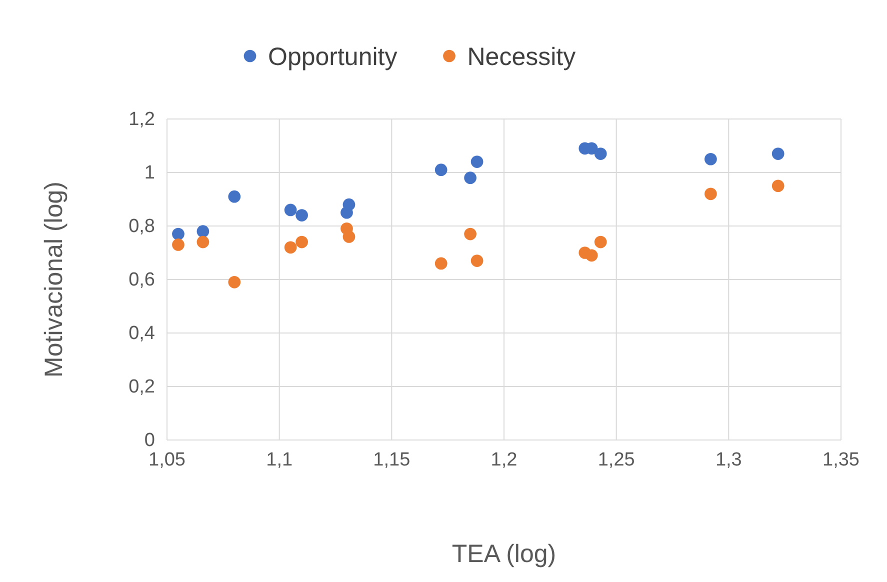  What do you see at coordinates (167, 459) in the screenshot?
I see `x-tick-label: 1,05` at bounding box center [167, 459].